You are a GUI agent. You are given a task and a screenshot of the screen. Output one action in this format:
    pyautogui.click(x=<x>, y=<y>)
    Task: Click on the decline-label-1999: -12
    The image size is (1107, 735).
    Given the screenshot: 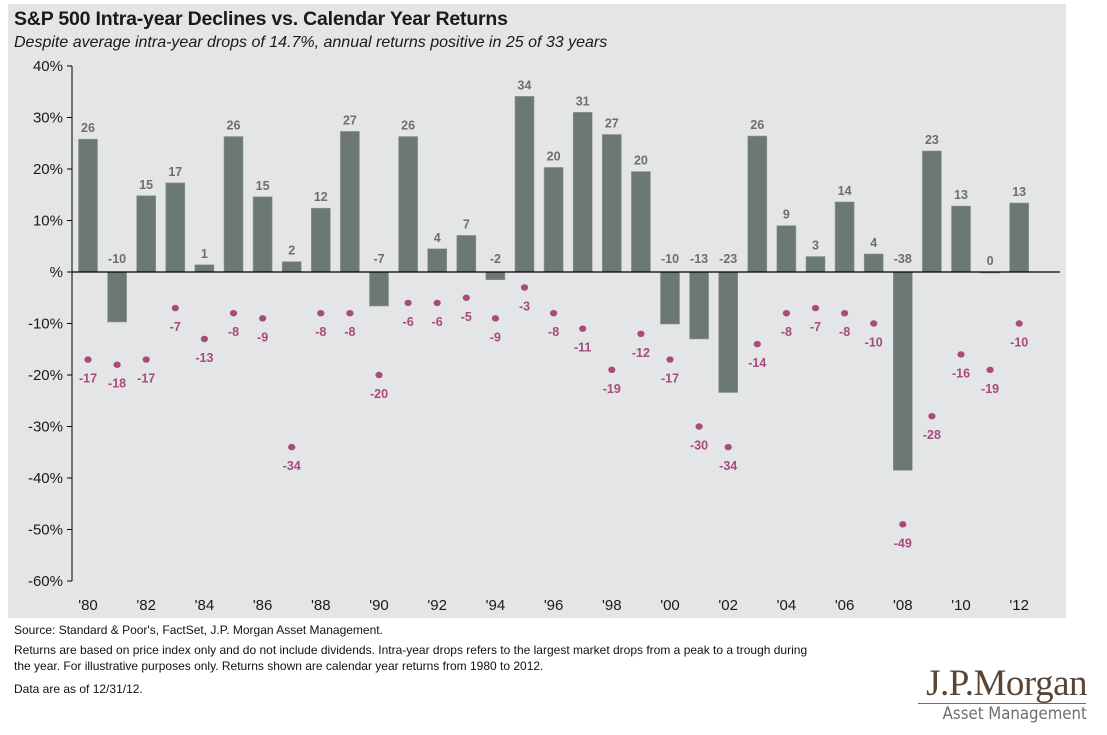 What is the action you would take?
    pyautogui.click(x=641, y=353)
    